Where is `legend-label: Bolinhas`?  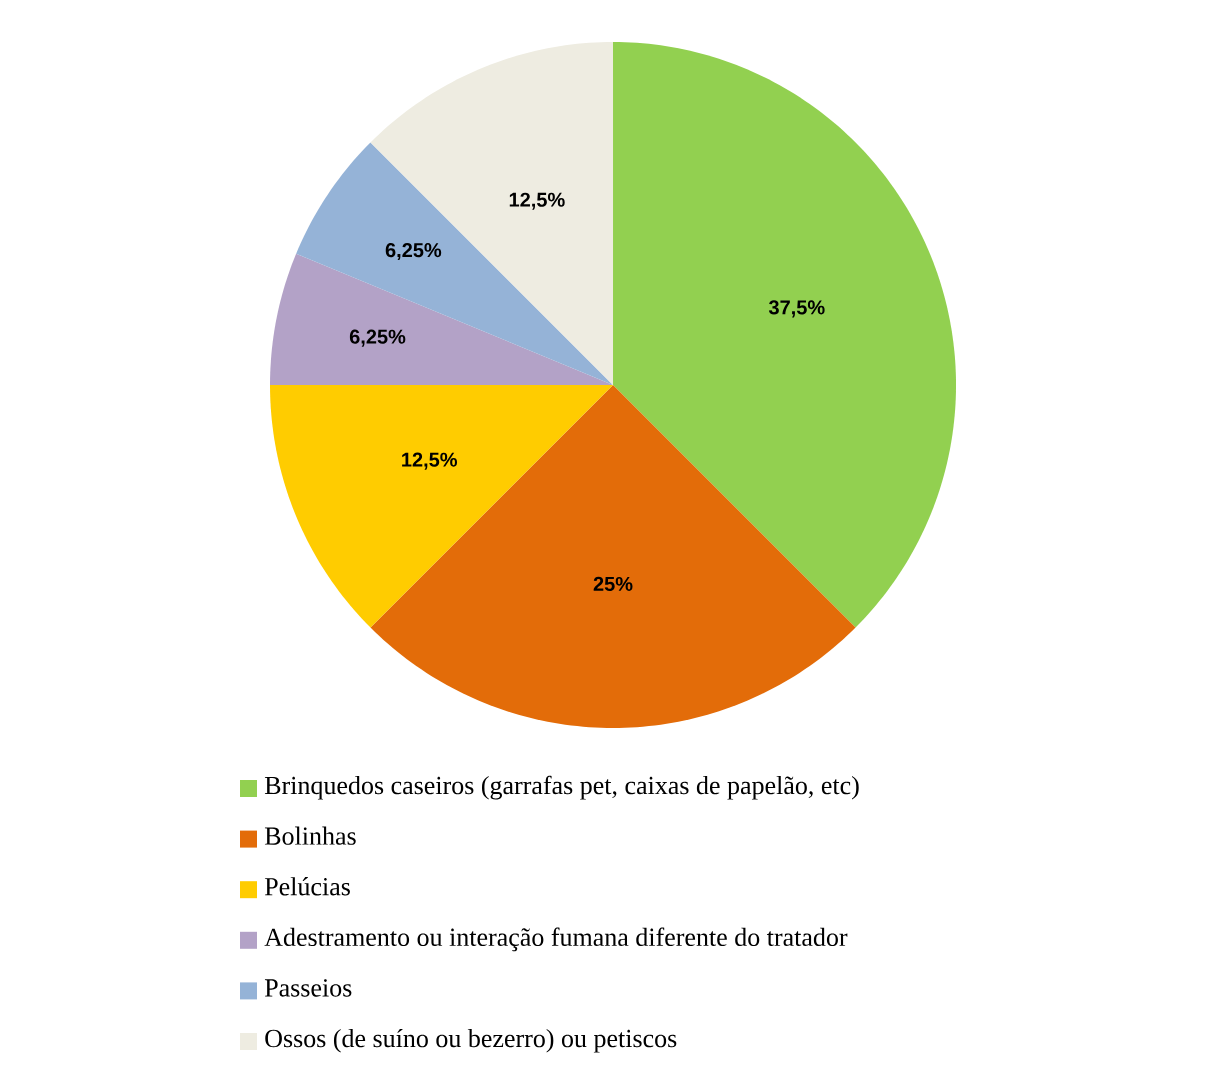
legend-label: Bolinhas is located at coordinates (310, 835).